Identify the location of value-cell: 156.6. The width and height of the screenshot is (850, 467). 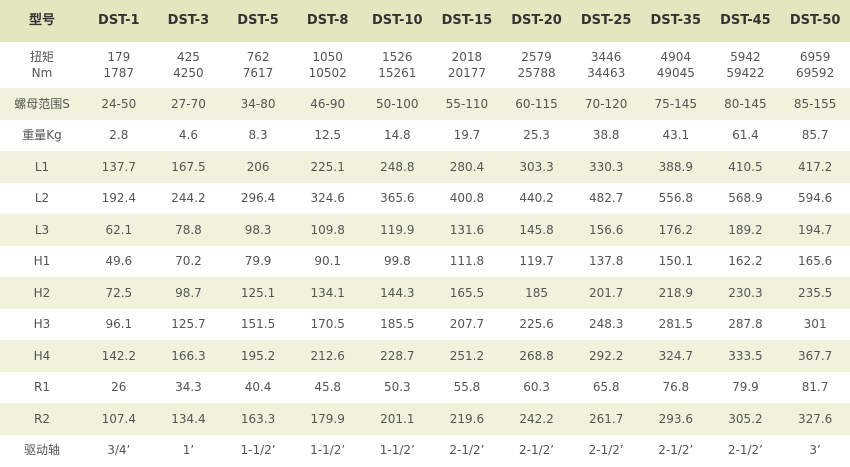
(606, 230).